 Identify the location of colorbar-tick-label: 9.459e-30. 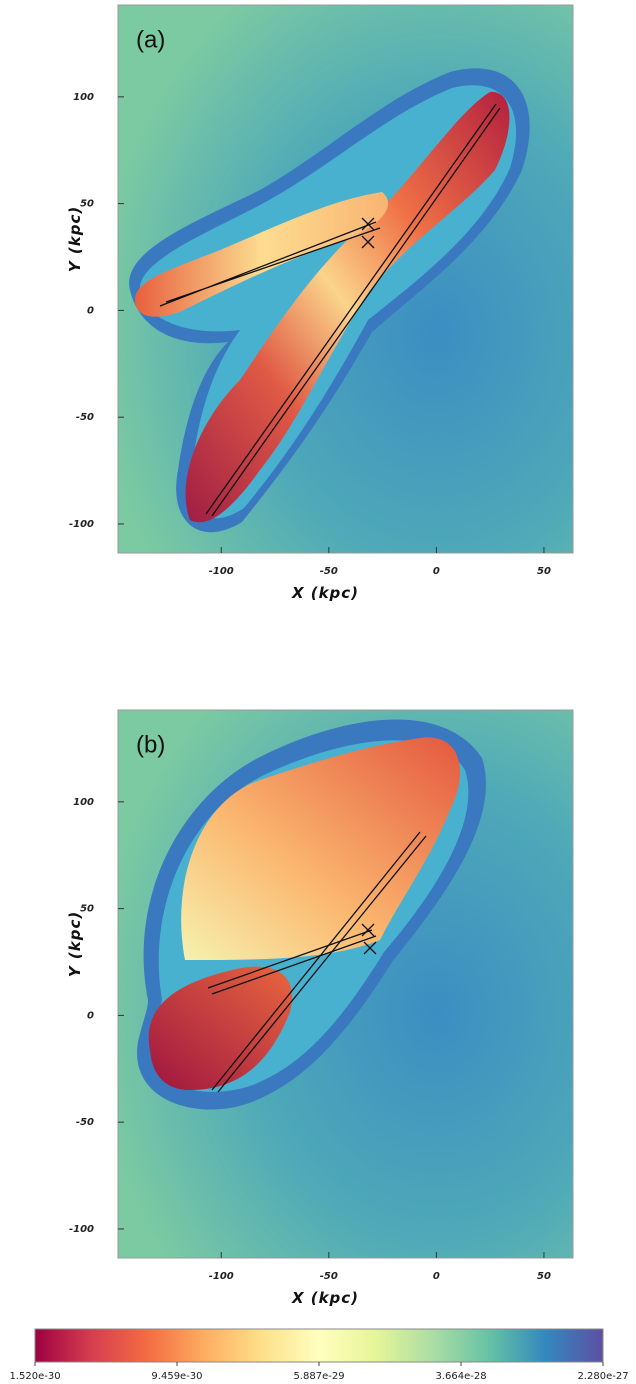
(176, 1376).